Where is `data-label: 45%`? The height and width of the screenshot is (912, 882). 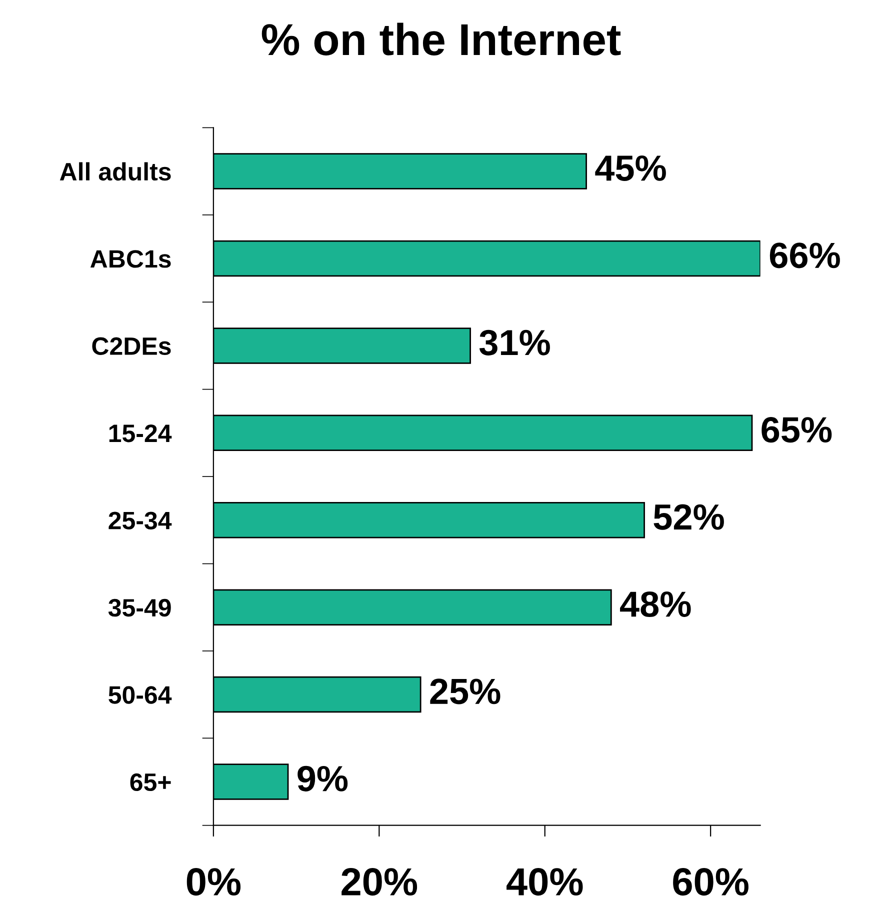 data-label: 45% is located at coordinates (630, 168).